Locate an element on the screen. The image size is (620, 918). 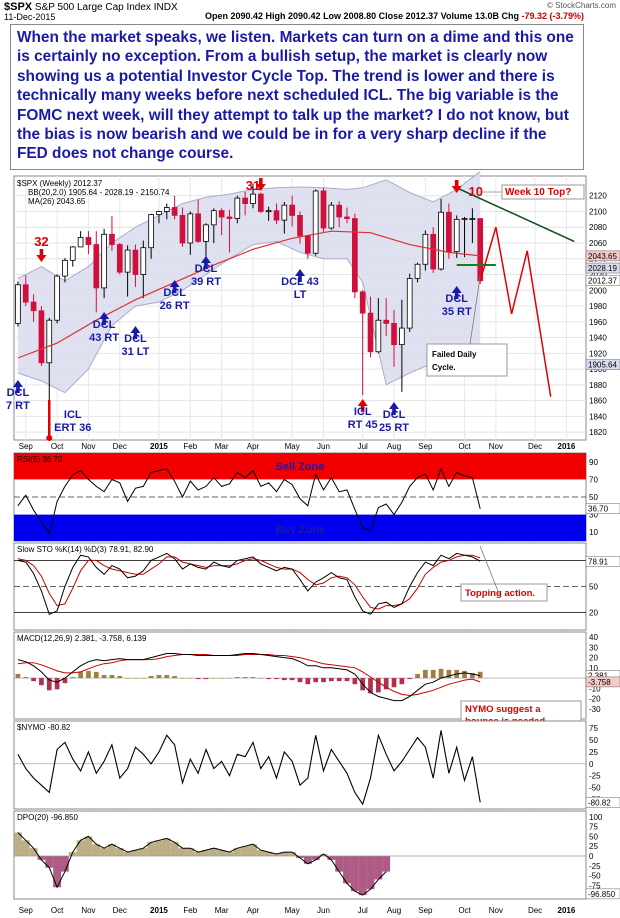
callout-nymo-1: NYMO suggest a is located at coordinates (503, 709).